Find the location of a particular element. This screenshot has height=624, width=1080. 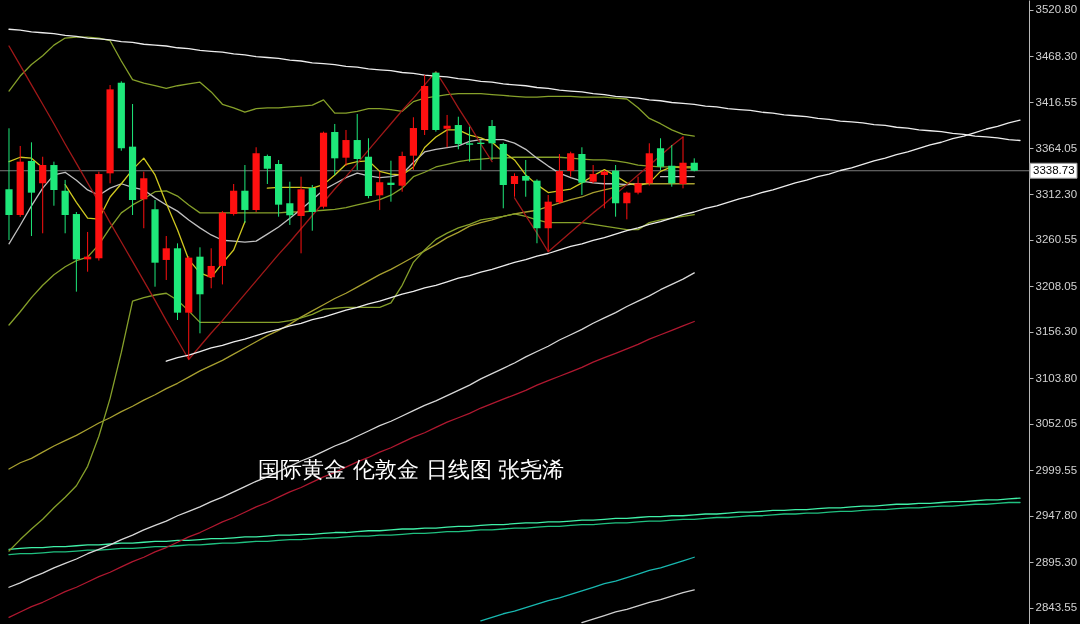

y-tick-label: 3208.05 is located at coordinates (1056, 285).